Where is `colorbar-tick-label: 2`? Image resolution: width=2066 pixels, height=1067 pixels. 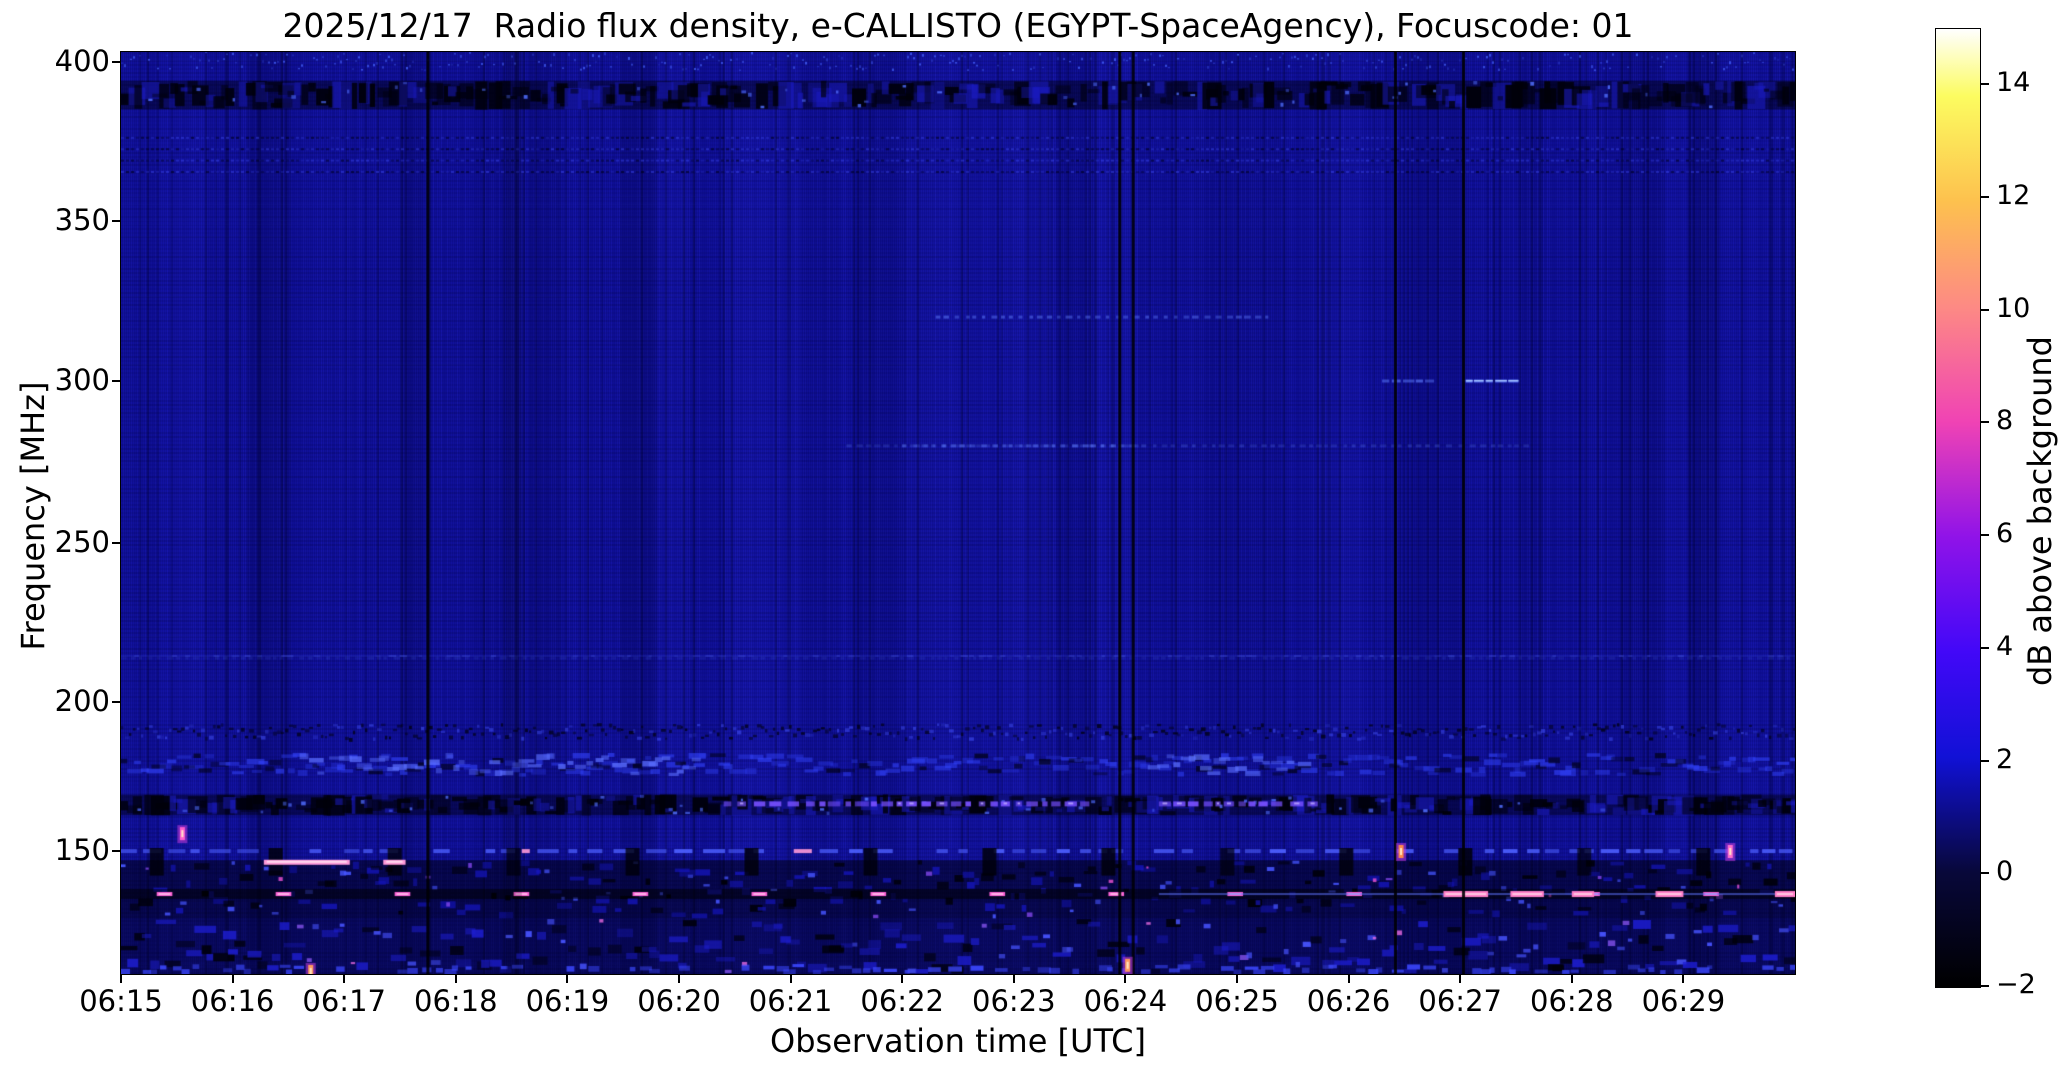 colorbar-tick-label: 2 is located at coordinates (2005, 759).